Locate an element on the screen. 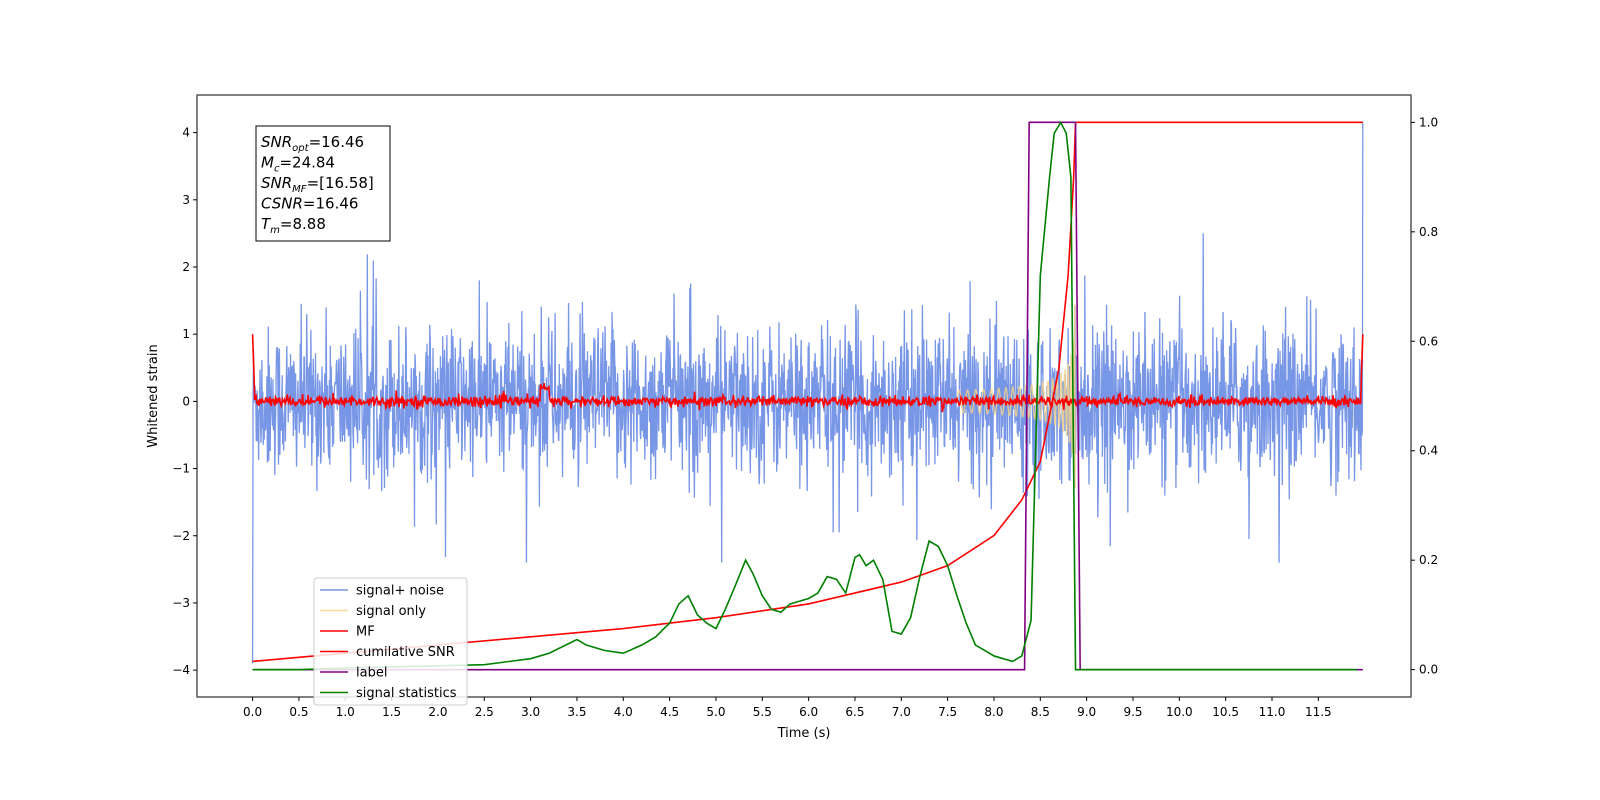  y-tick-label-right: 0.6 is located at coordinates (1428, 341).